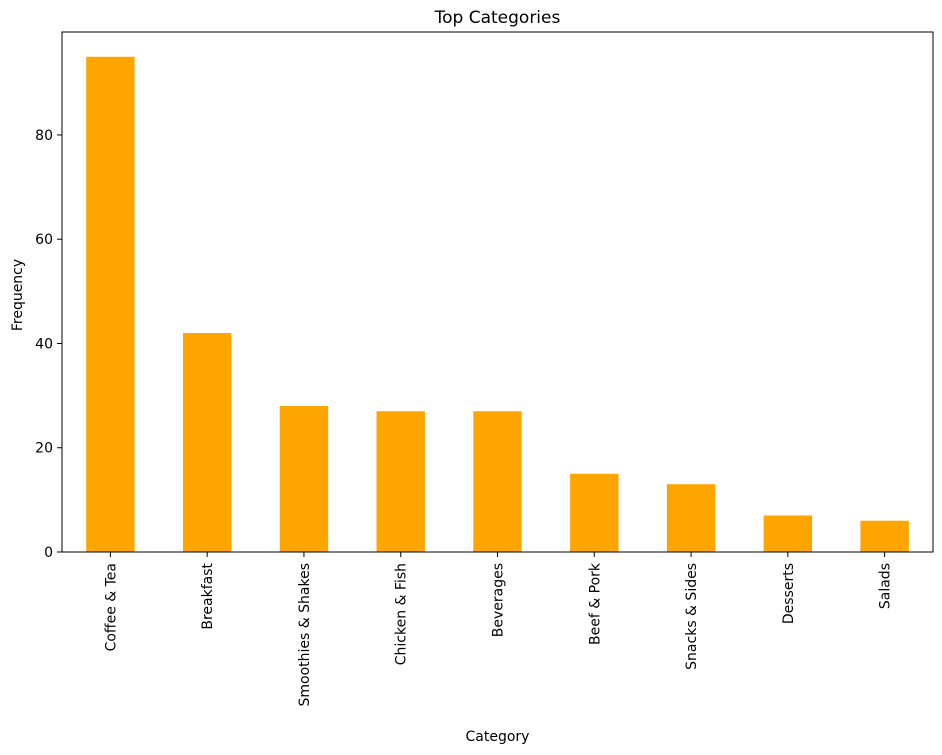 The width and height of the screenshot is (942, 755). I want to click on y-tick-label: 20, so click(44, 449).